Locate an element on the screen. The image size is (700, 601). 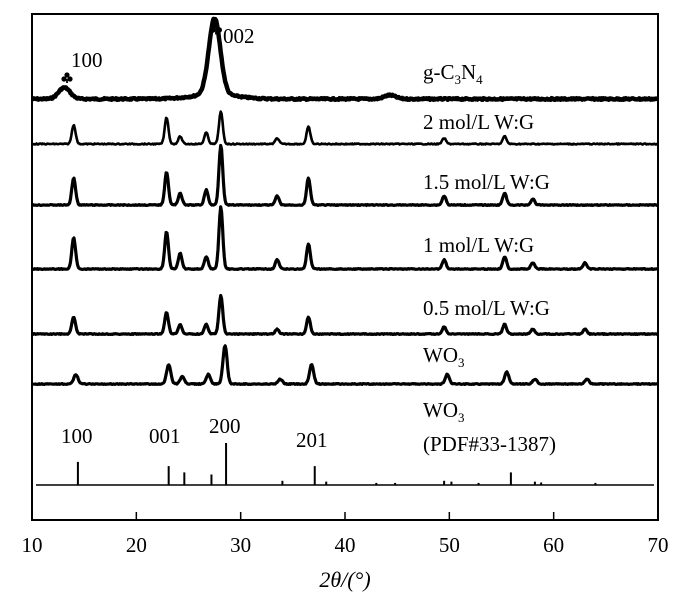
series-line-g-c3n4 is located at coordinates (345, 59).